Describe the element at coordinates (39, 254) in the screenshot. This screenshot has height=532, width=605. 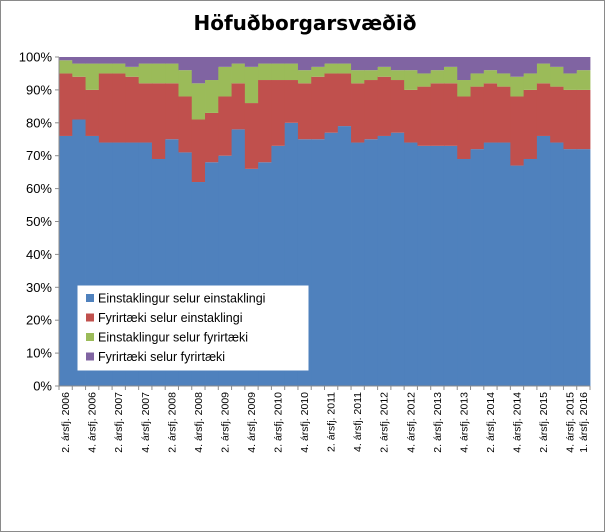
I see `y-tick-label: 40%` at that location.